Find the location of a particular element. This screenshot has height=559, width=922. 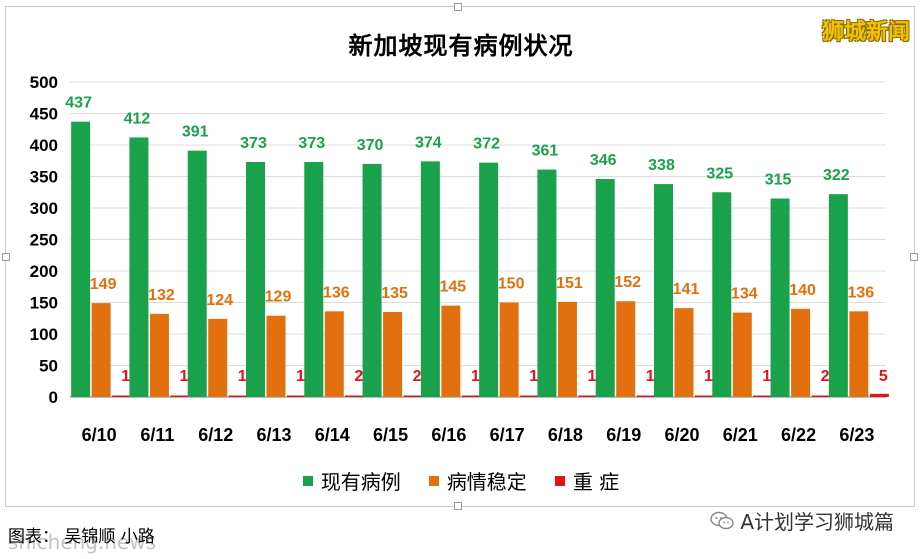

data-label: 412 is located at coordinates (137, 118).